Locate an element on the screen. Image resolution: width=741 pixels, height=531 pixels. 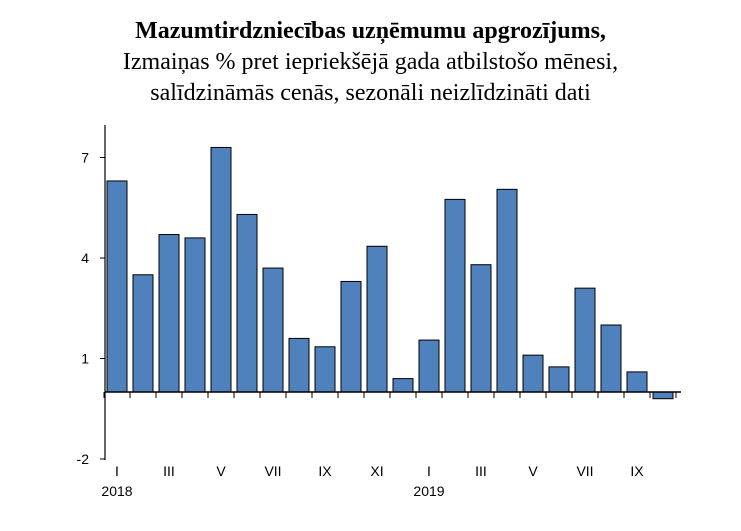
y-tick-label: 1 is located at coordinates (85, 359).